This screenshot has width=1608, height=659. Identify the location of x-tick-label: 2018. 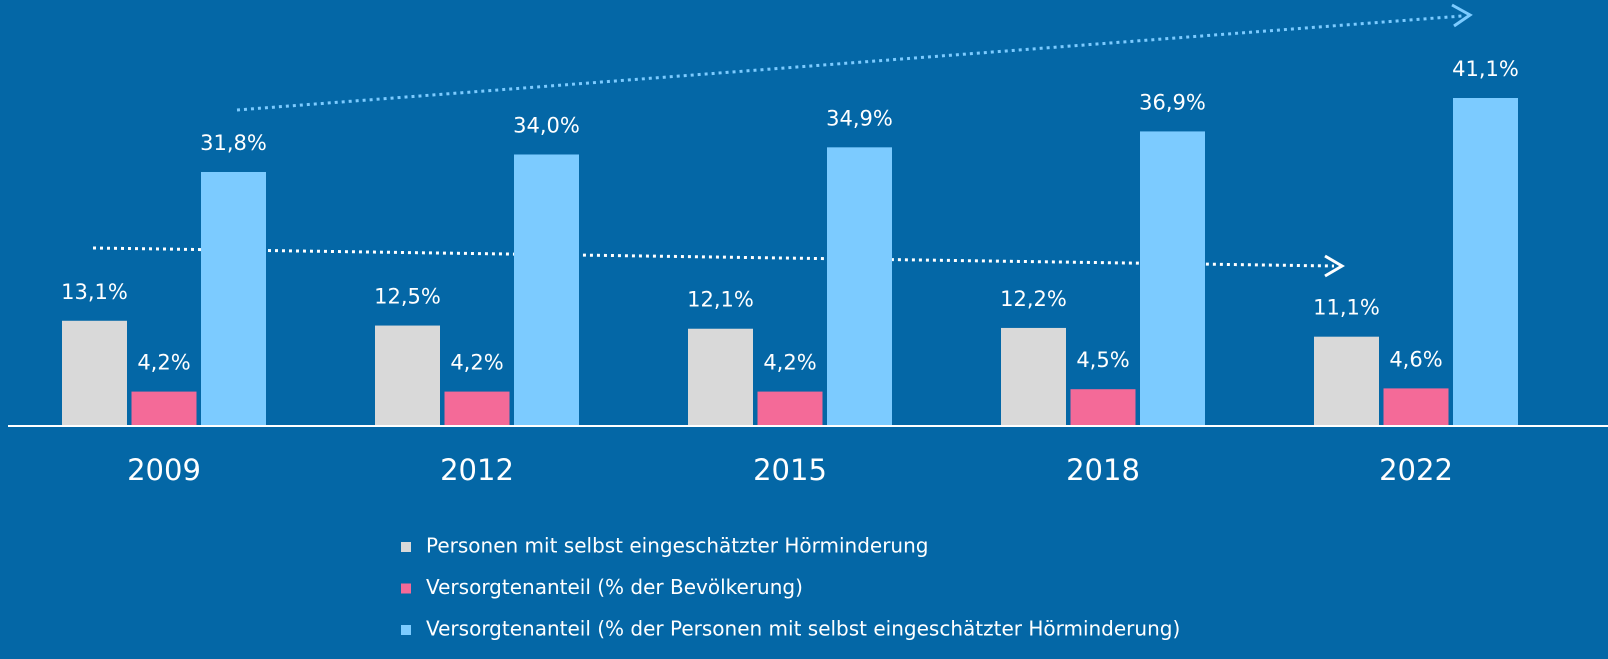
(1103, 470).